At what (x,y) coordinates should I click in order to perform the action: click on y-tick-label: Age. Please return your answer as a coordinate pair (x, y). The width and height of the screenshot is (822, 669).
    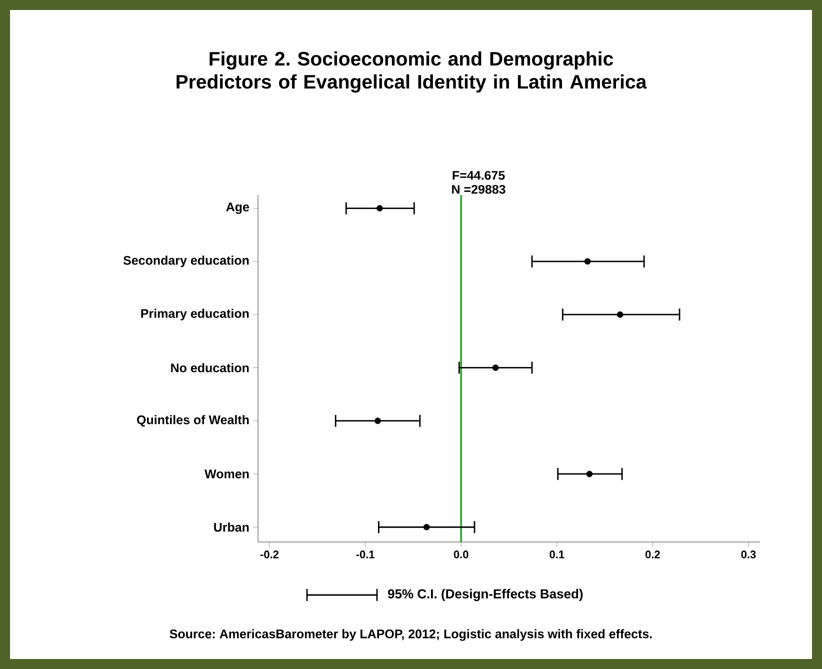
    Looking at the image, I should click on (238, 208).